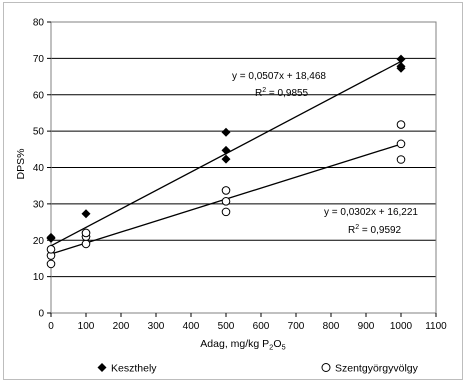 This screenshot has width=468, height=385. What do you see at coordinates (296, 326) in the screenshot?
I see `x-tick-label: 700` at bounding box center [296, 326].